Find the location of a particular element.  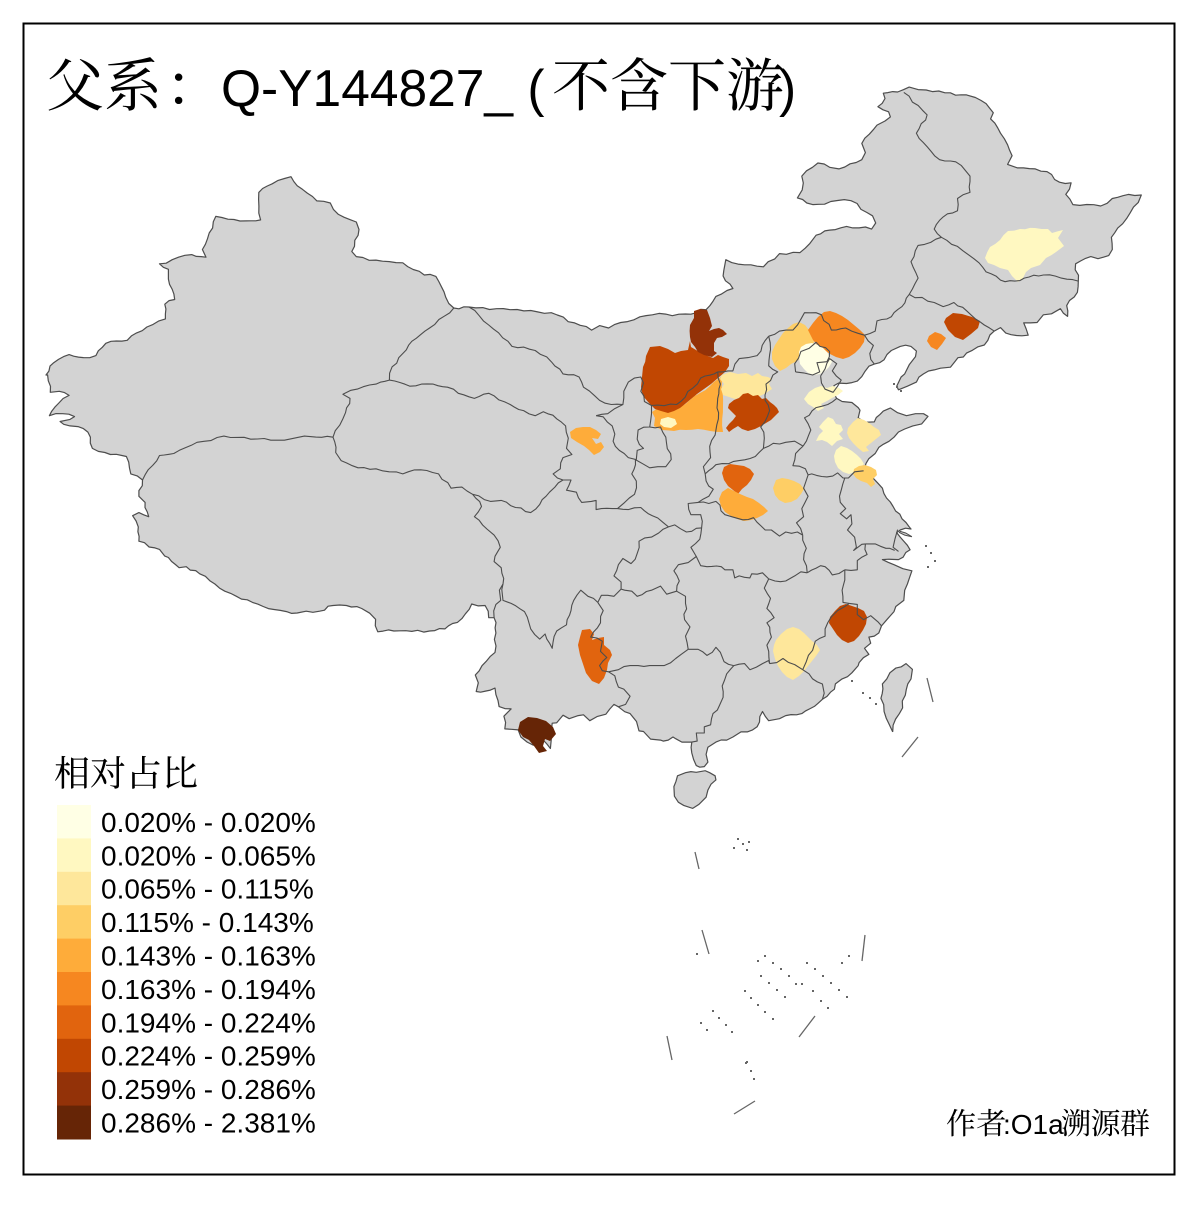

svg-text: Q-Y144827_ ( is located at coordinates (383, 88).